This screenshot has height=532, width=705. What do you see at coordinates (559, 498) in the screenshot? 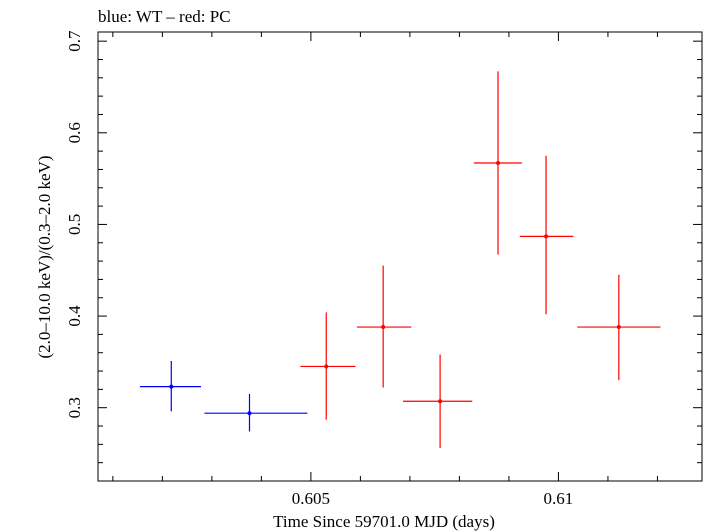
I see `x-tick-label: 0.61` at bounding box center [559, 498].